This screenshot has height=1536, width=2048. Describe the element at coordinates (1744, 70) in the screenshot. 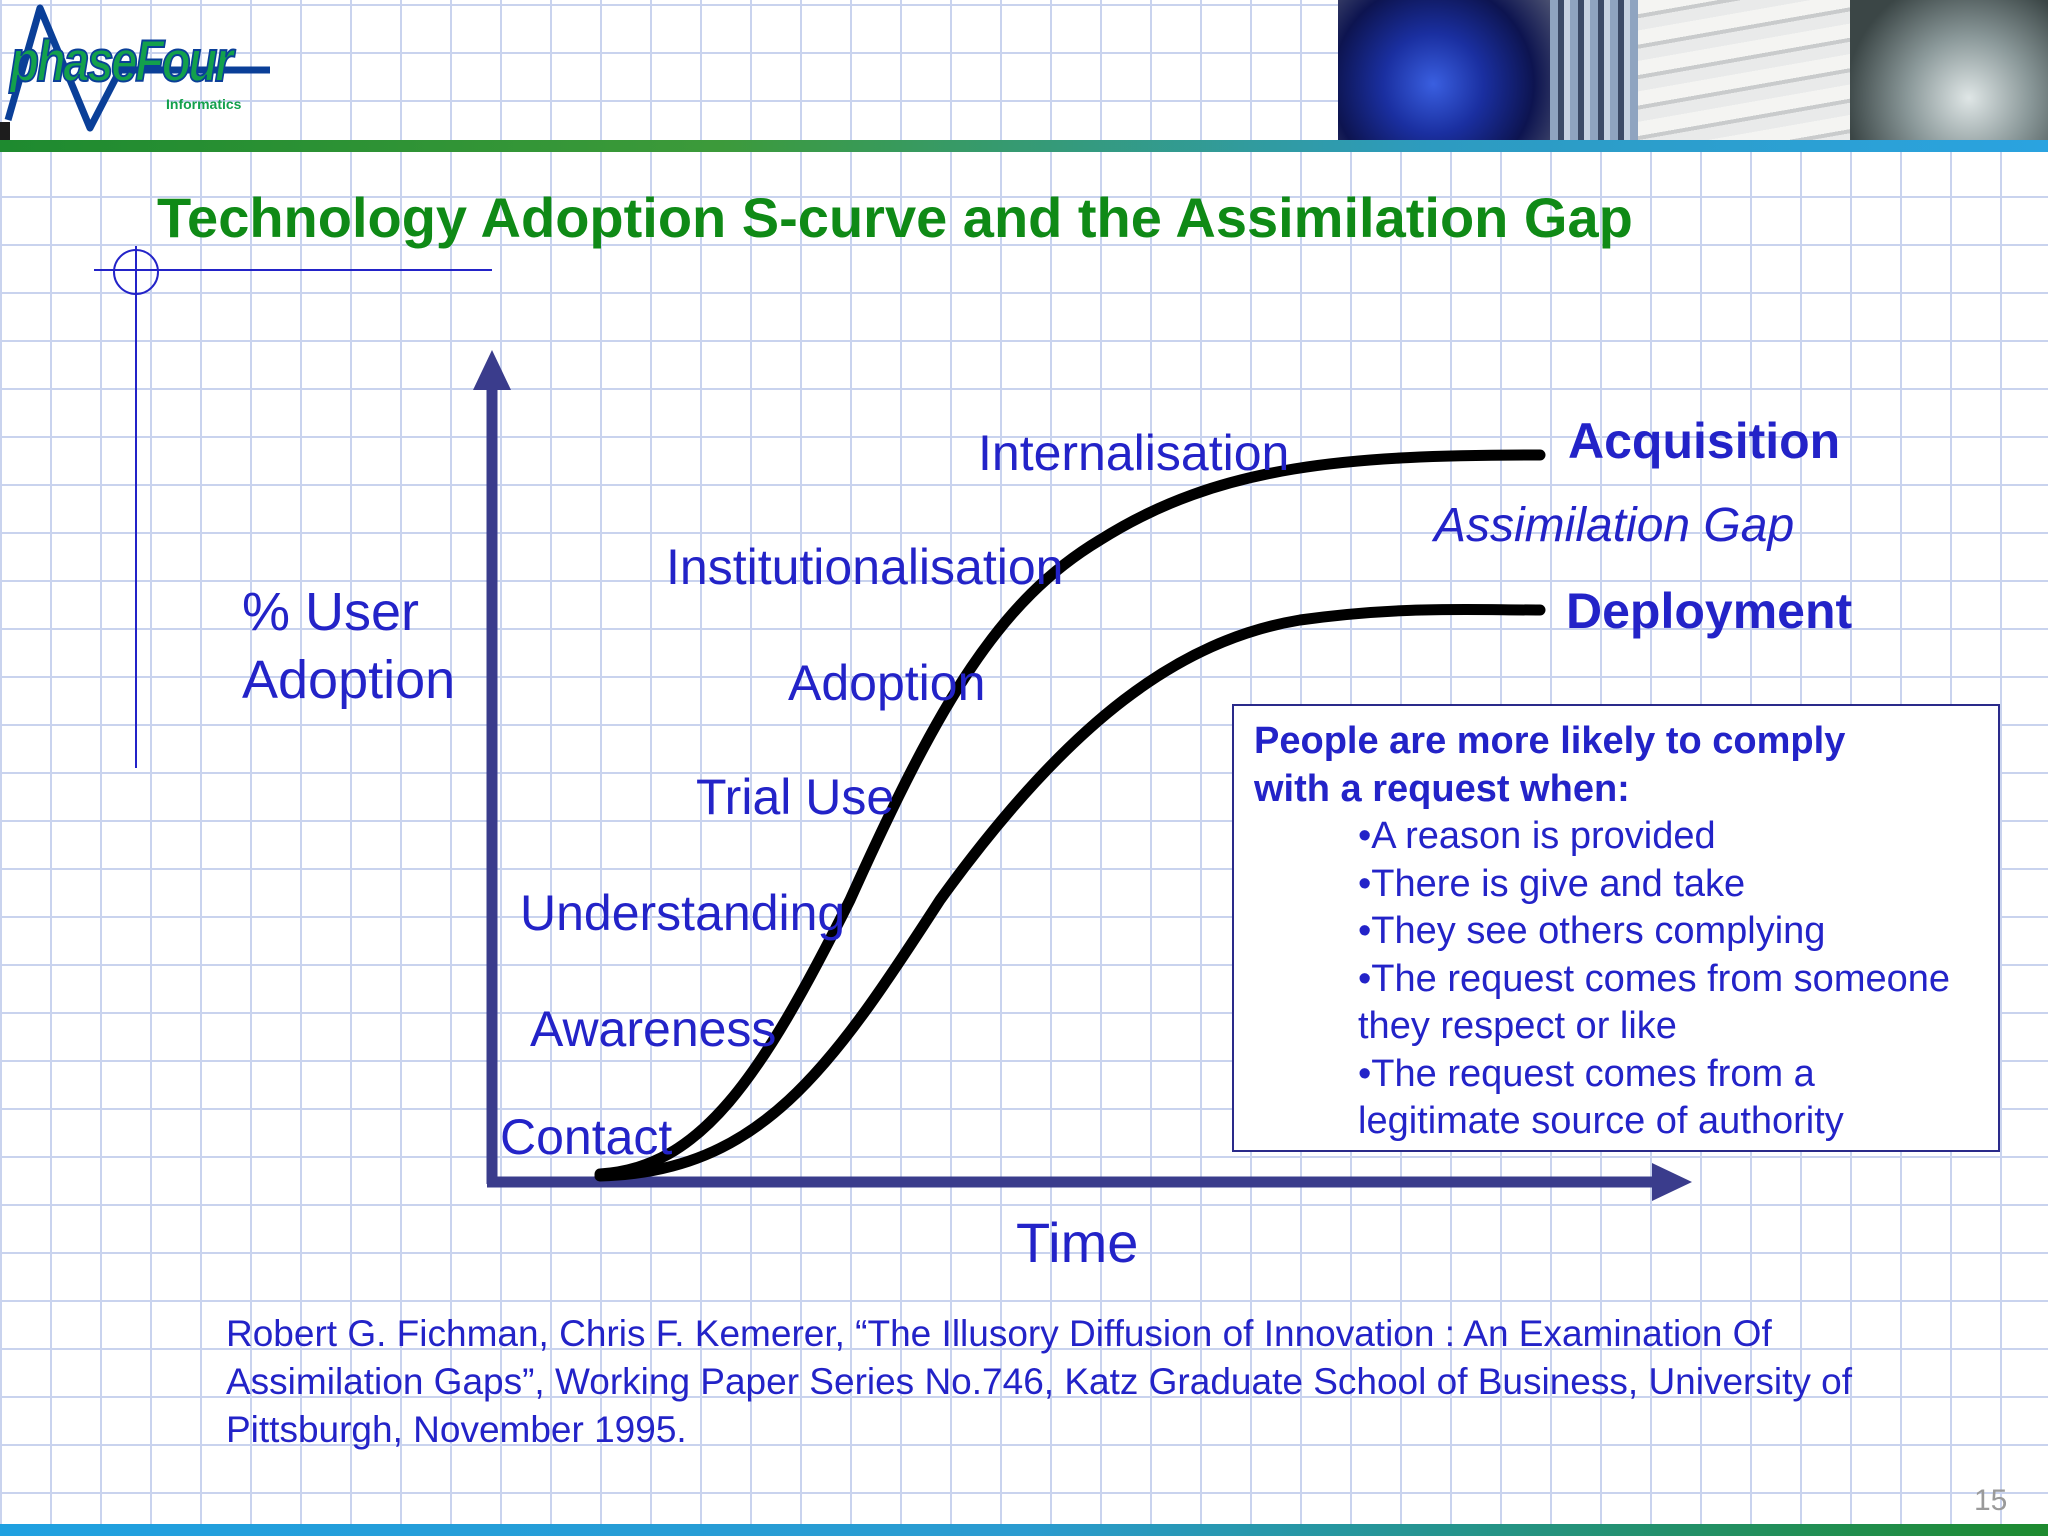

I see `keyboard-photo` at that location.